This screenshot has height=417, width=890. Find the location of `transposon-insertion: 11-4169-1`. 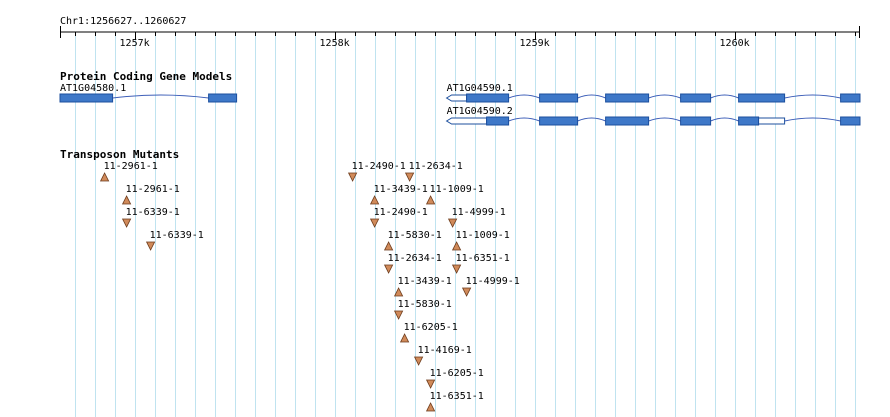

transposon-insertion: 11-4169-1 is located at coordinates (442, 355).